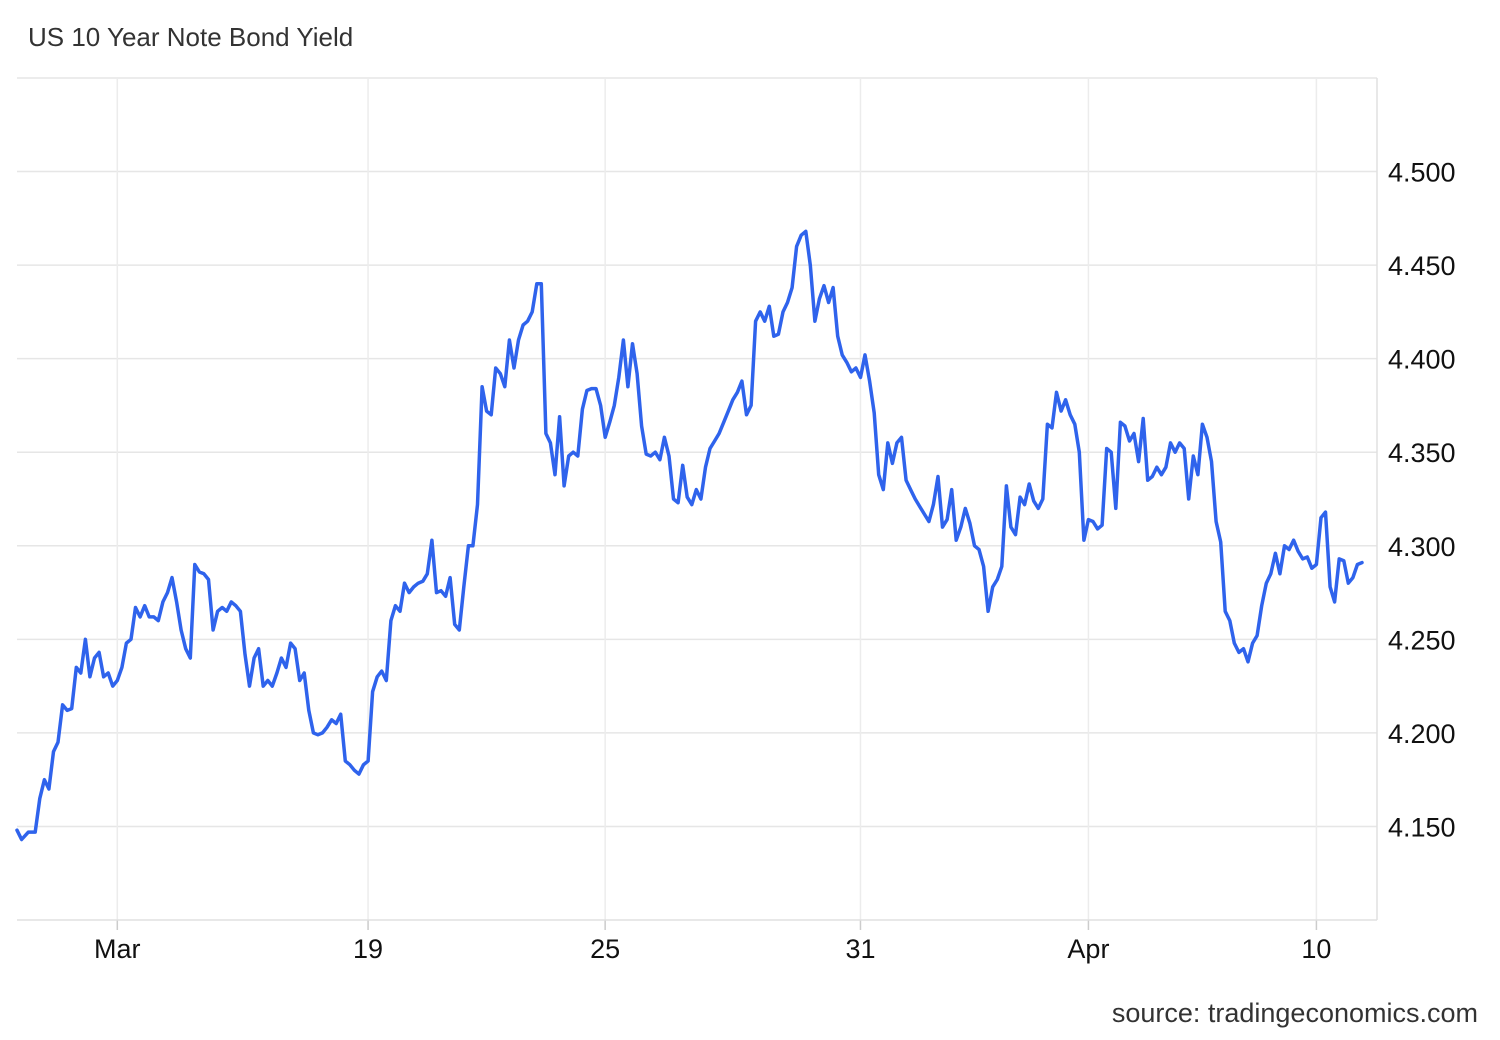 Image resolution: width=1500 pixels, height=1040 pixels. I want to click on y-axis-tick-labels: 4.150 4.200 4.250 4.300 4.350 4.400 4.450 4.500, so click(1422, 500).